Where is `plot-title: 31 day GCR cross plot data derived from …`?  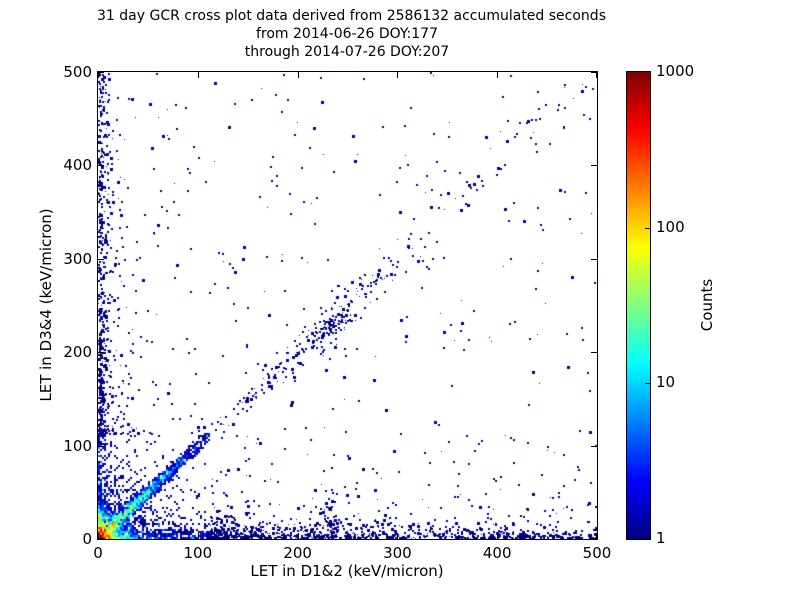 plot-title: 31 day GCR cross plot data derived from … is located at coordinates (351, 34).